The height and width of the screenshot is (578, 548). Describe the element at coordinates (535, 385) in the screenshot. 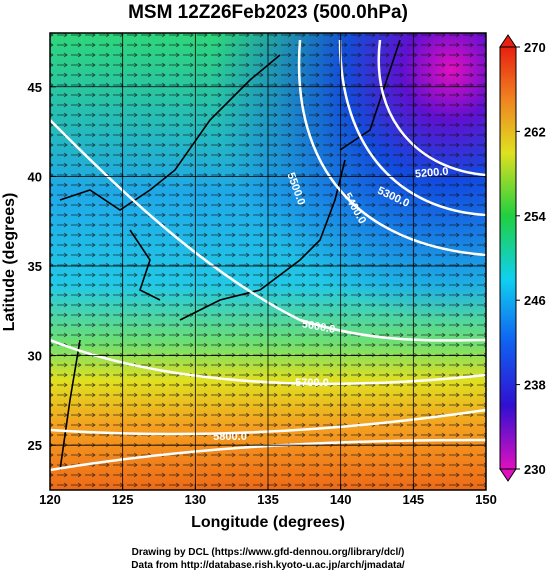

I see `colorbar-tick-label: 238` at that location.